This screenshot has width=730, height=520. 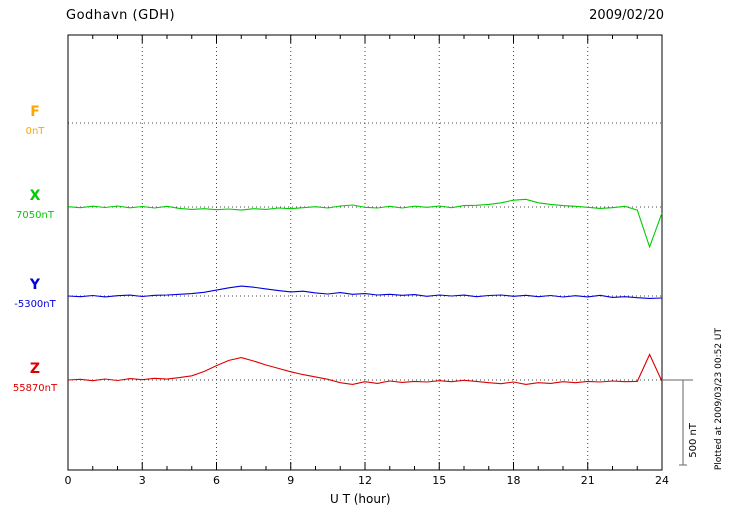 What do you see at coordinates (365, 223) in the screenshot?
I see `trace-x` at bounding box center [365, 223].